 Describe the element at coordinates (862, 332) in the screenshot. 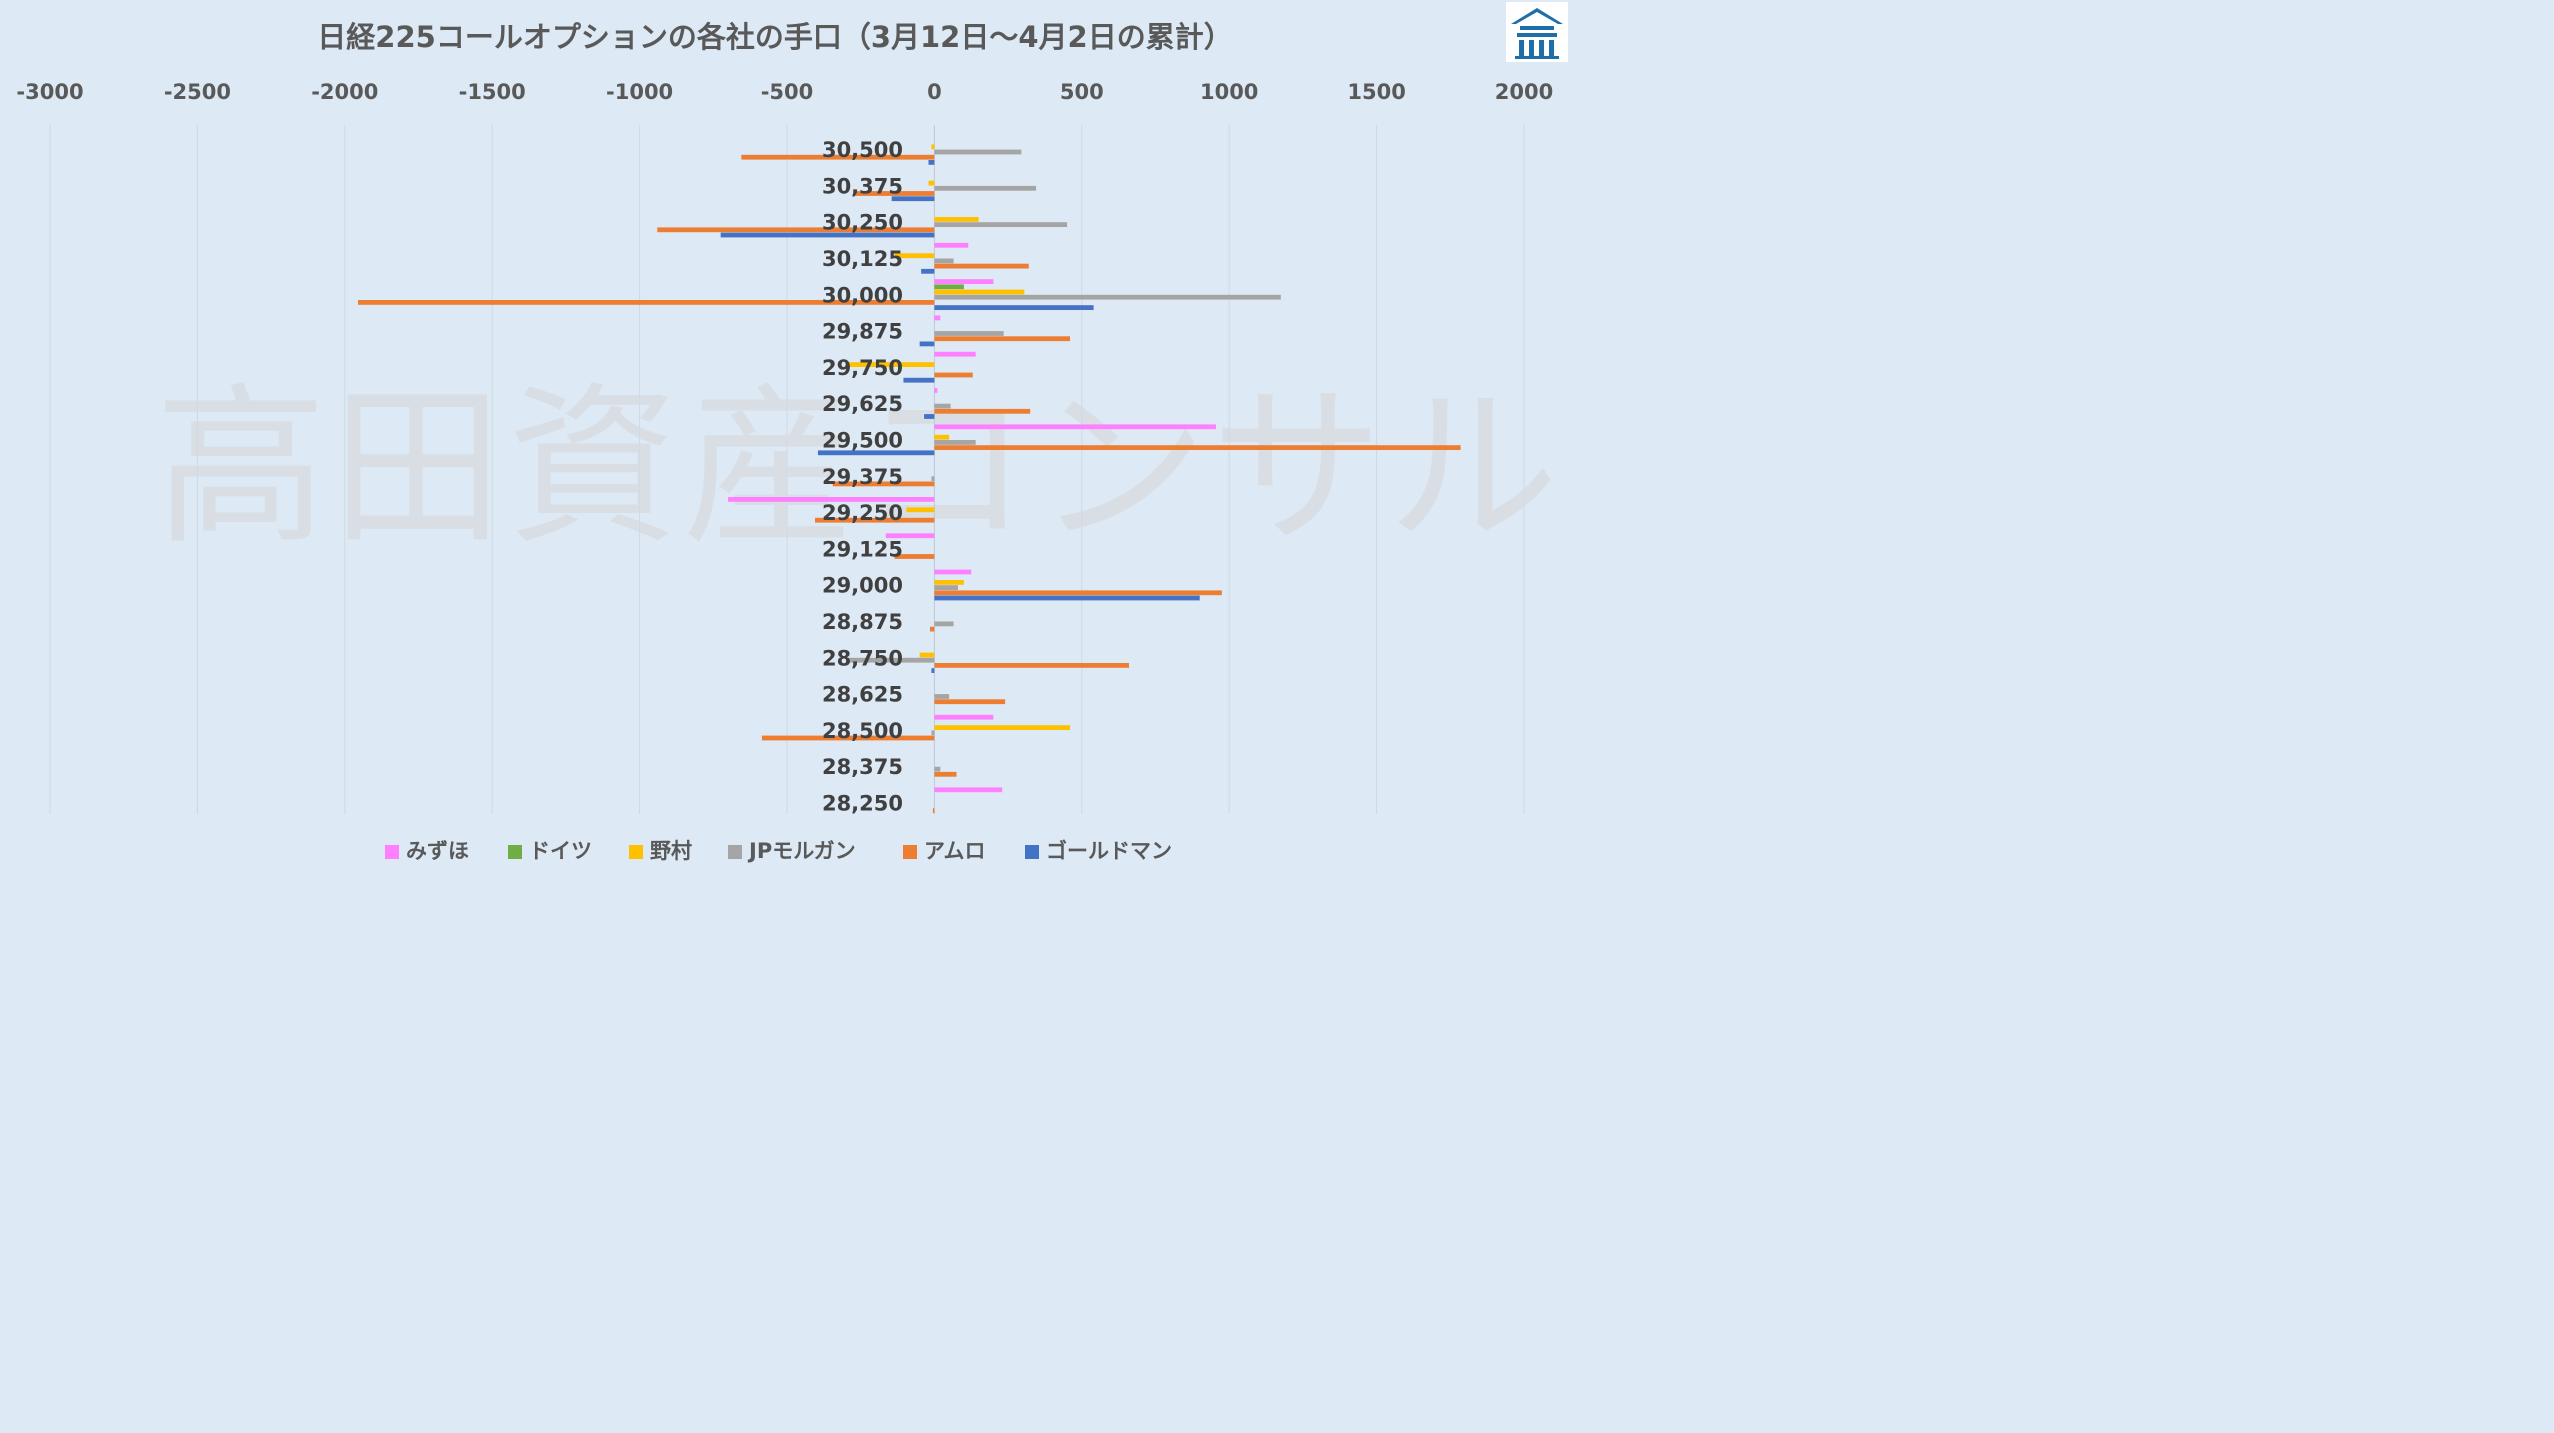

I see `y-tick-label: 29,875` at that location.